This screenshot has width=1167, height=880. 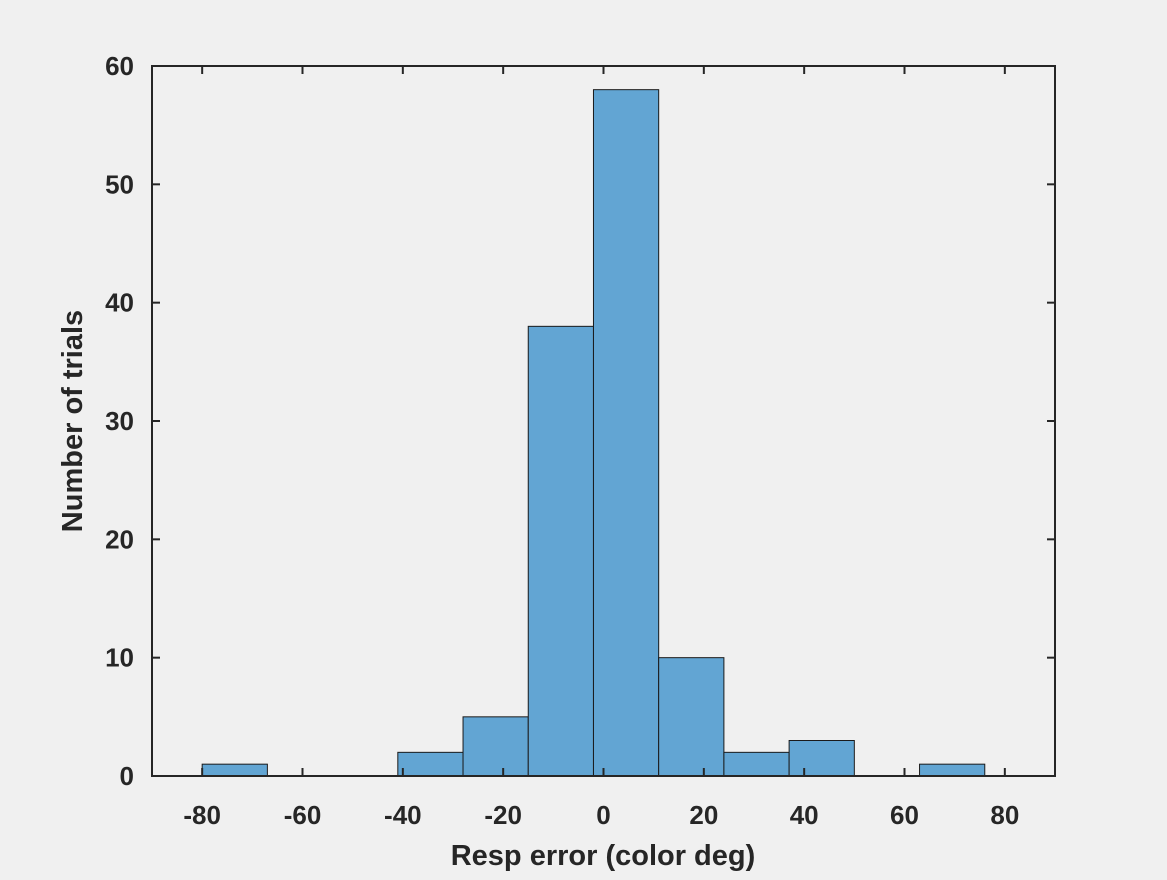 What do you see at coordinates (703, 815) in the screenshot?
I see `x-tick-label: 20` at bounding box center [703, 815].